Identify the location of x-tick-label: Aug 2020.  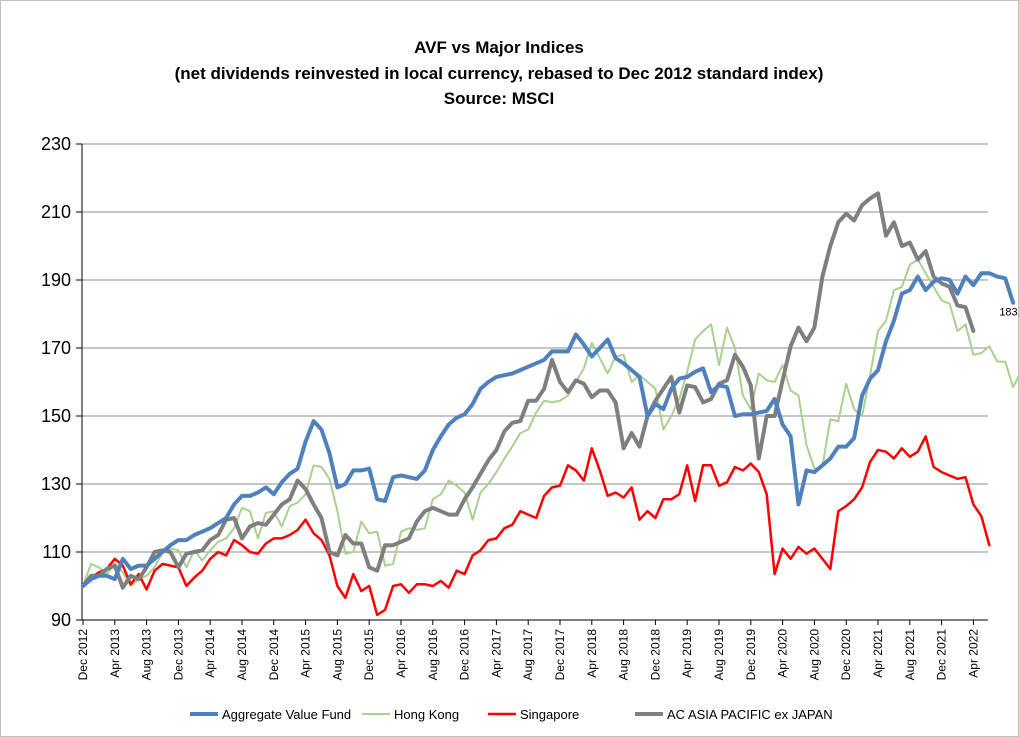
(814, 655).